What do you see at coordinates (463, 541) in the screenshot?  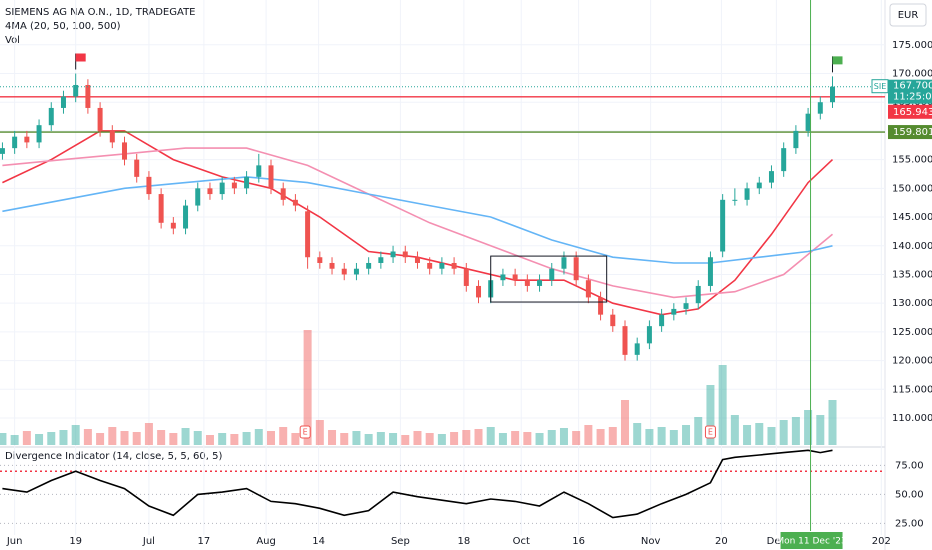 I see `x-tick-label: 18` at bounding box center [463, 541].